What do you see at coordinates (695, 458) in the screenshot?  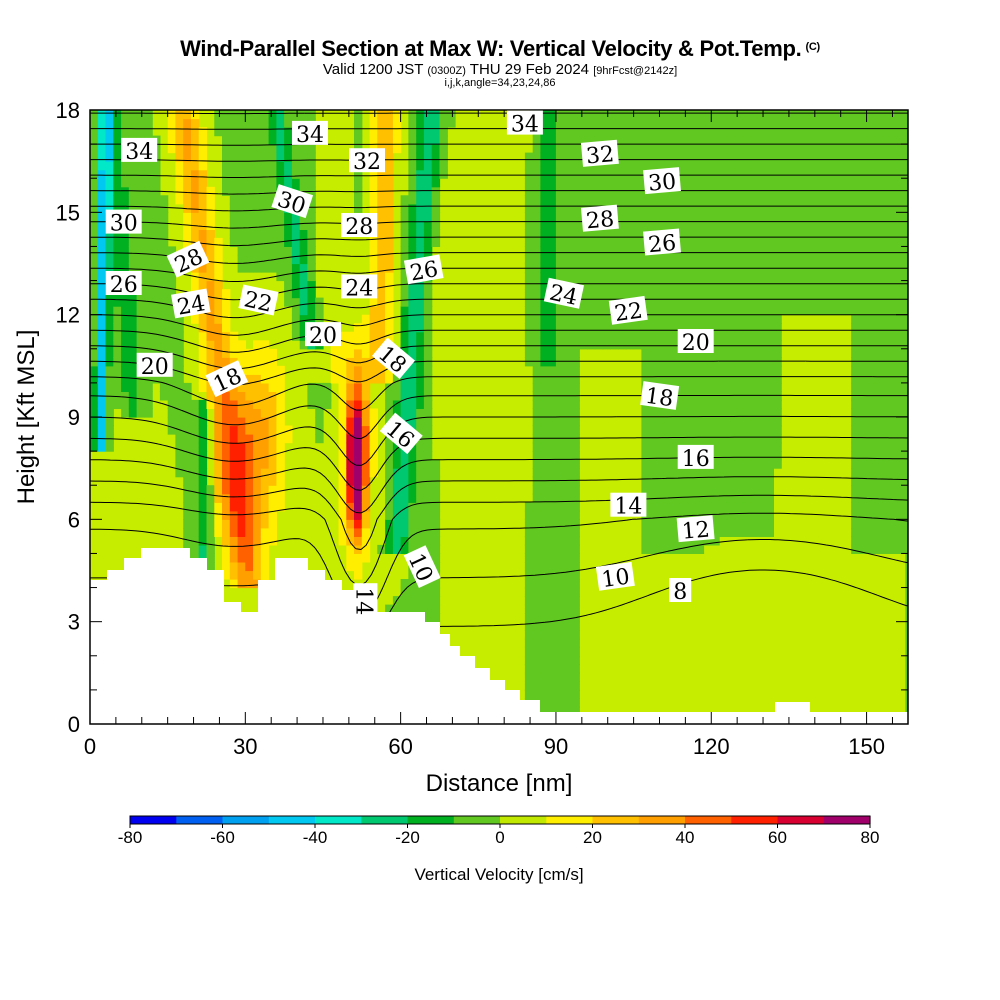 I see `contour-label: 16` at bounding box center [695, 458].